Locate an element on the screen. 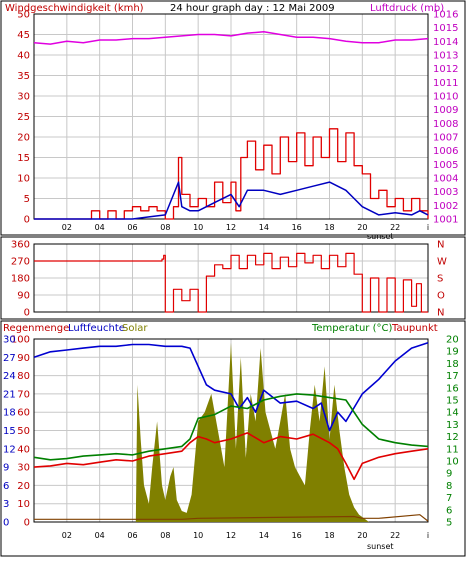 This screenshot has width=467, height=563. panel-1-x-tick-label: 16 is located at coordinates (297, 227).